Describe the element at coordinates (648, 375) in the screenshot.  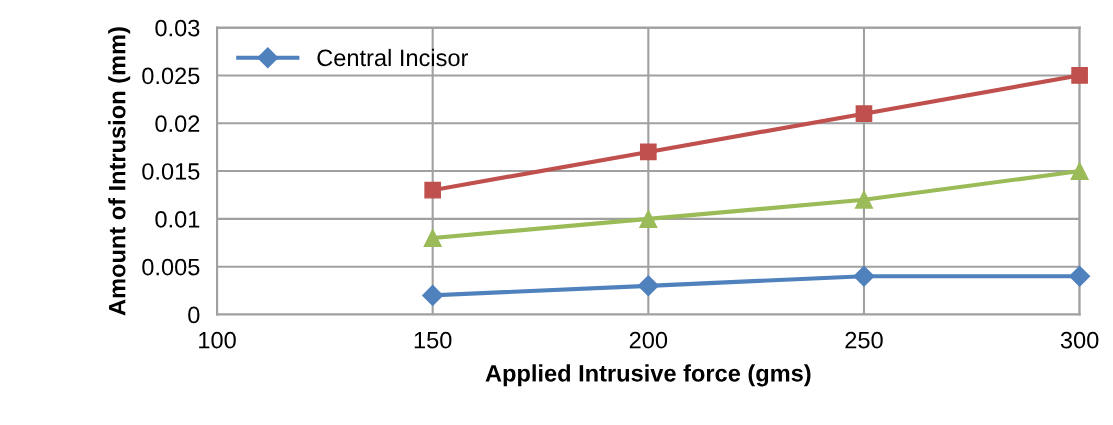
I see `x-axis-title: Applied Intrusive force (gms)` at that location.